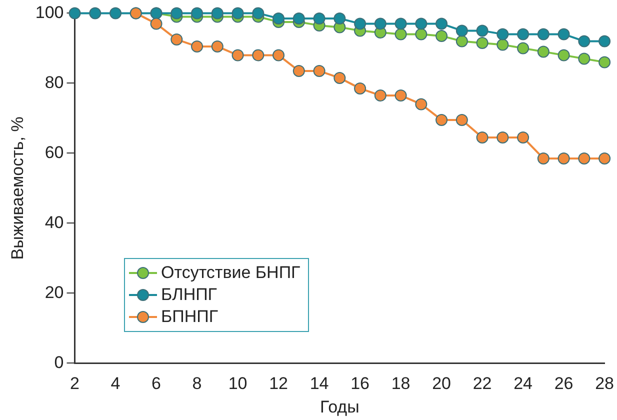  I want to click on y-axis-title: Выживаемость, %, so click(17, 188).